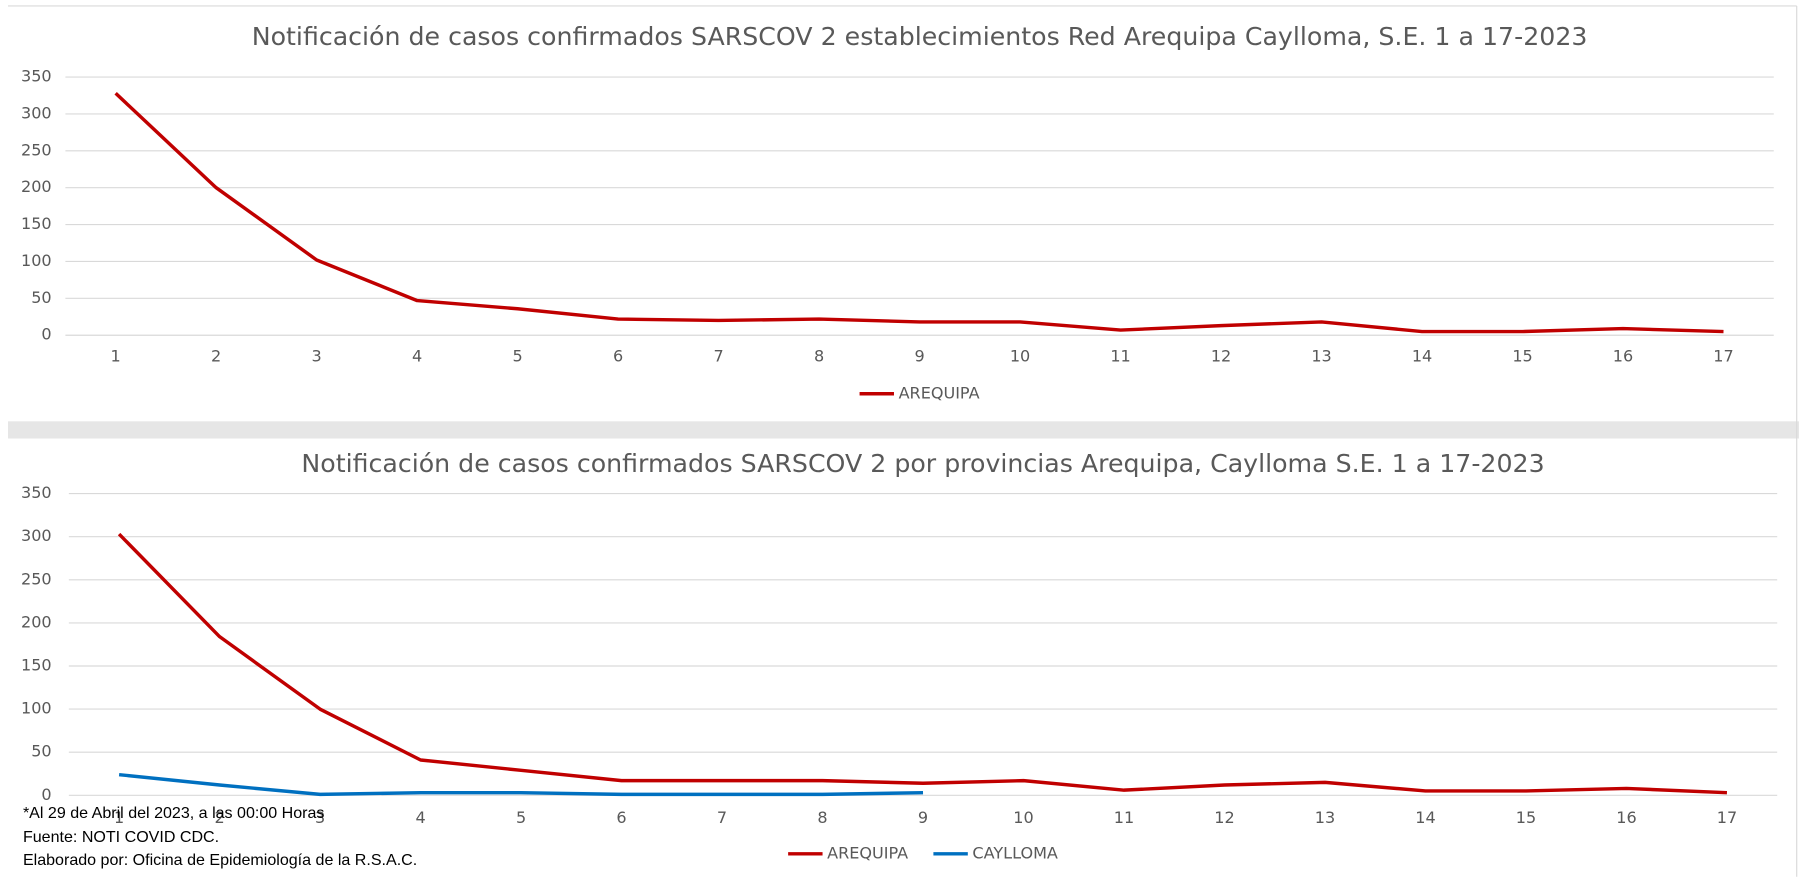 The width and height of the screenshot is (1799, 877). Describe the element at coordinates (521, 784) in the screenshot. I see `series-line` at that location.